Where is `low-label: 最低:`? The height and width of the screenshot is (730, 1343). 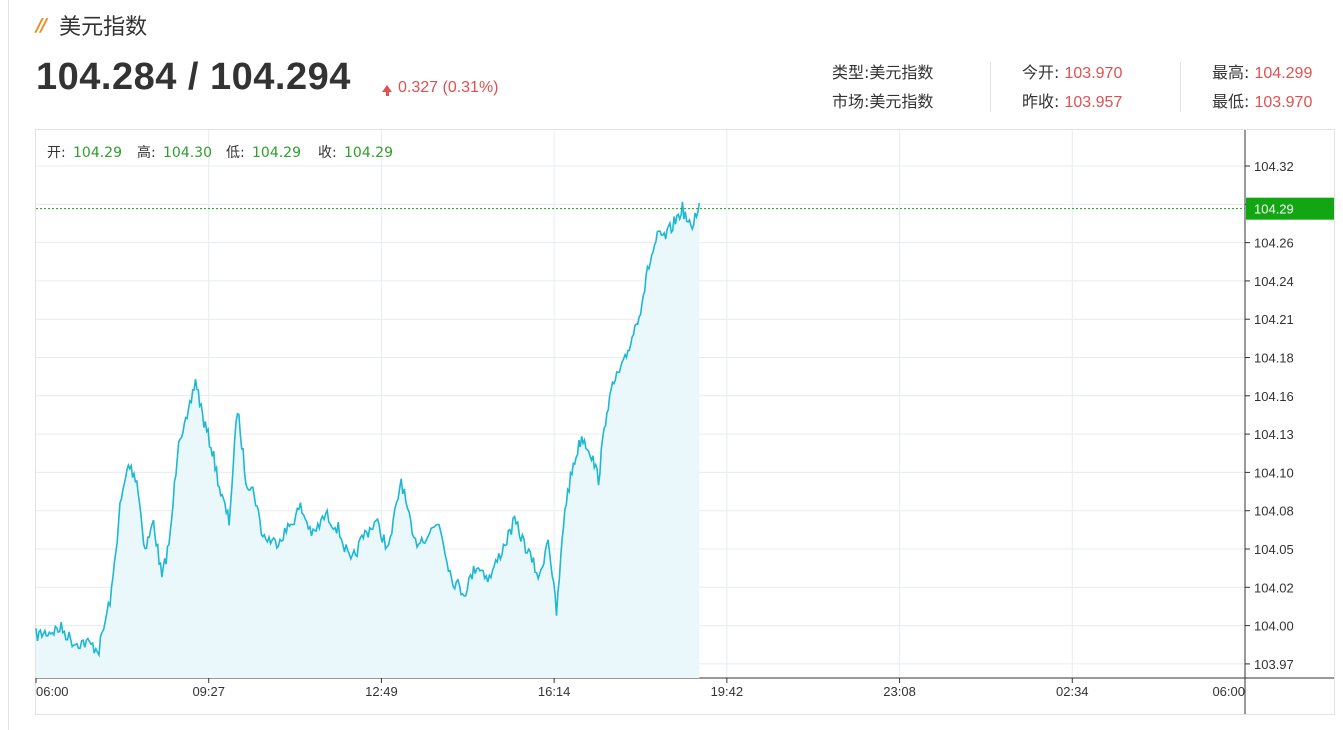 low-label: 最低: is located at coordinates (1231, 101).